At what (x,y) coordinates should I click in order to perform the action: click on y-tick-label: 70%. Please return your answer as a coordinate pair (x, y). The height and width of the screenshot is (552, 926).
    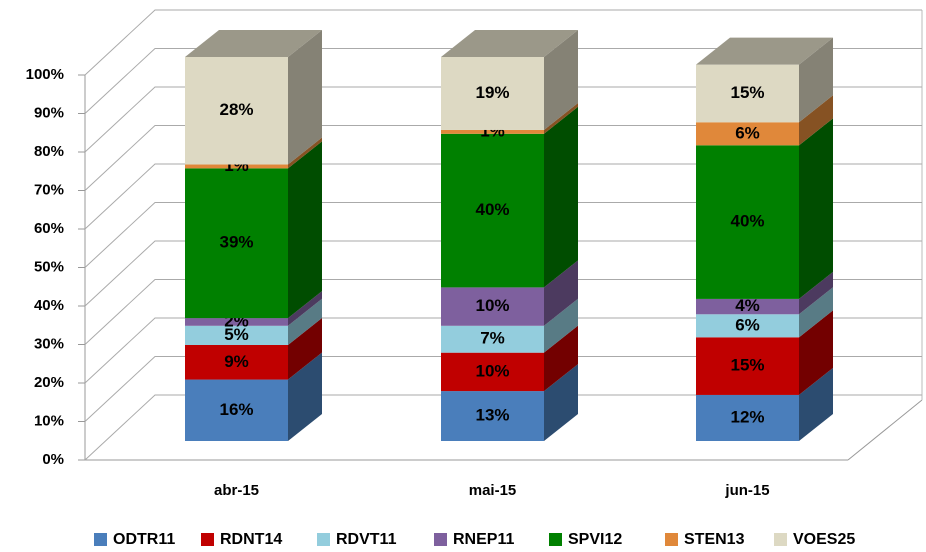
    Looking at the image, I should click on (49, 189).